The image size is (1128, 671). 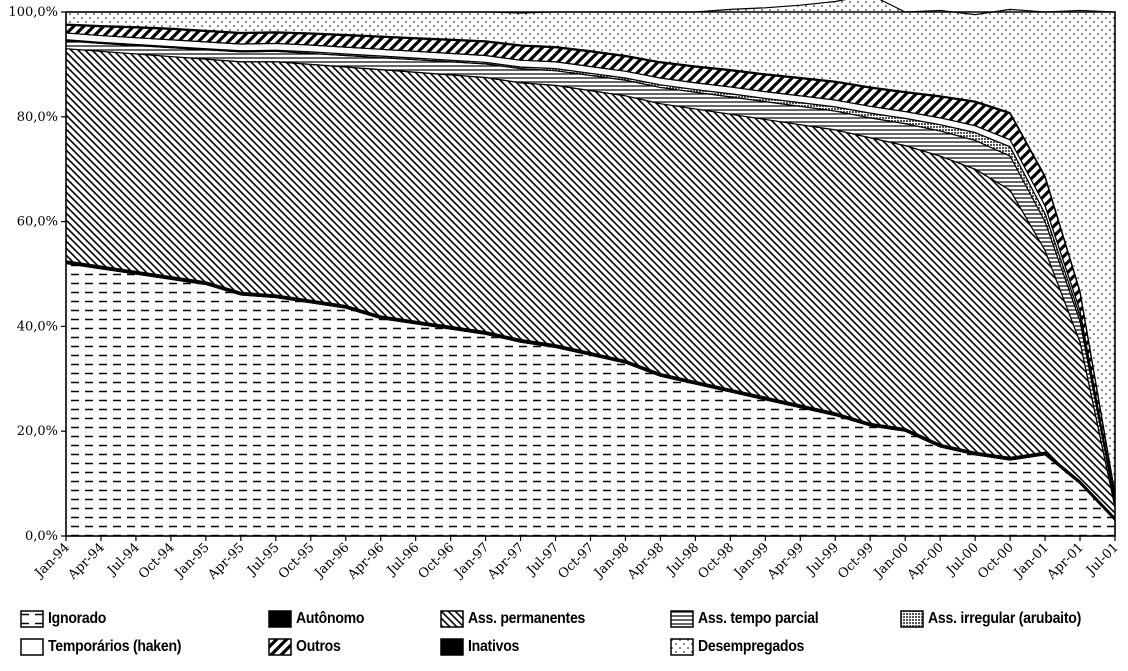 I want to click on legend-item-inativos: Inativos, so click(x=483, y=647).